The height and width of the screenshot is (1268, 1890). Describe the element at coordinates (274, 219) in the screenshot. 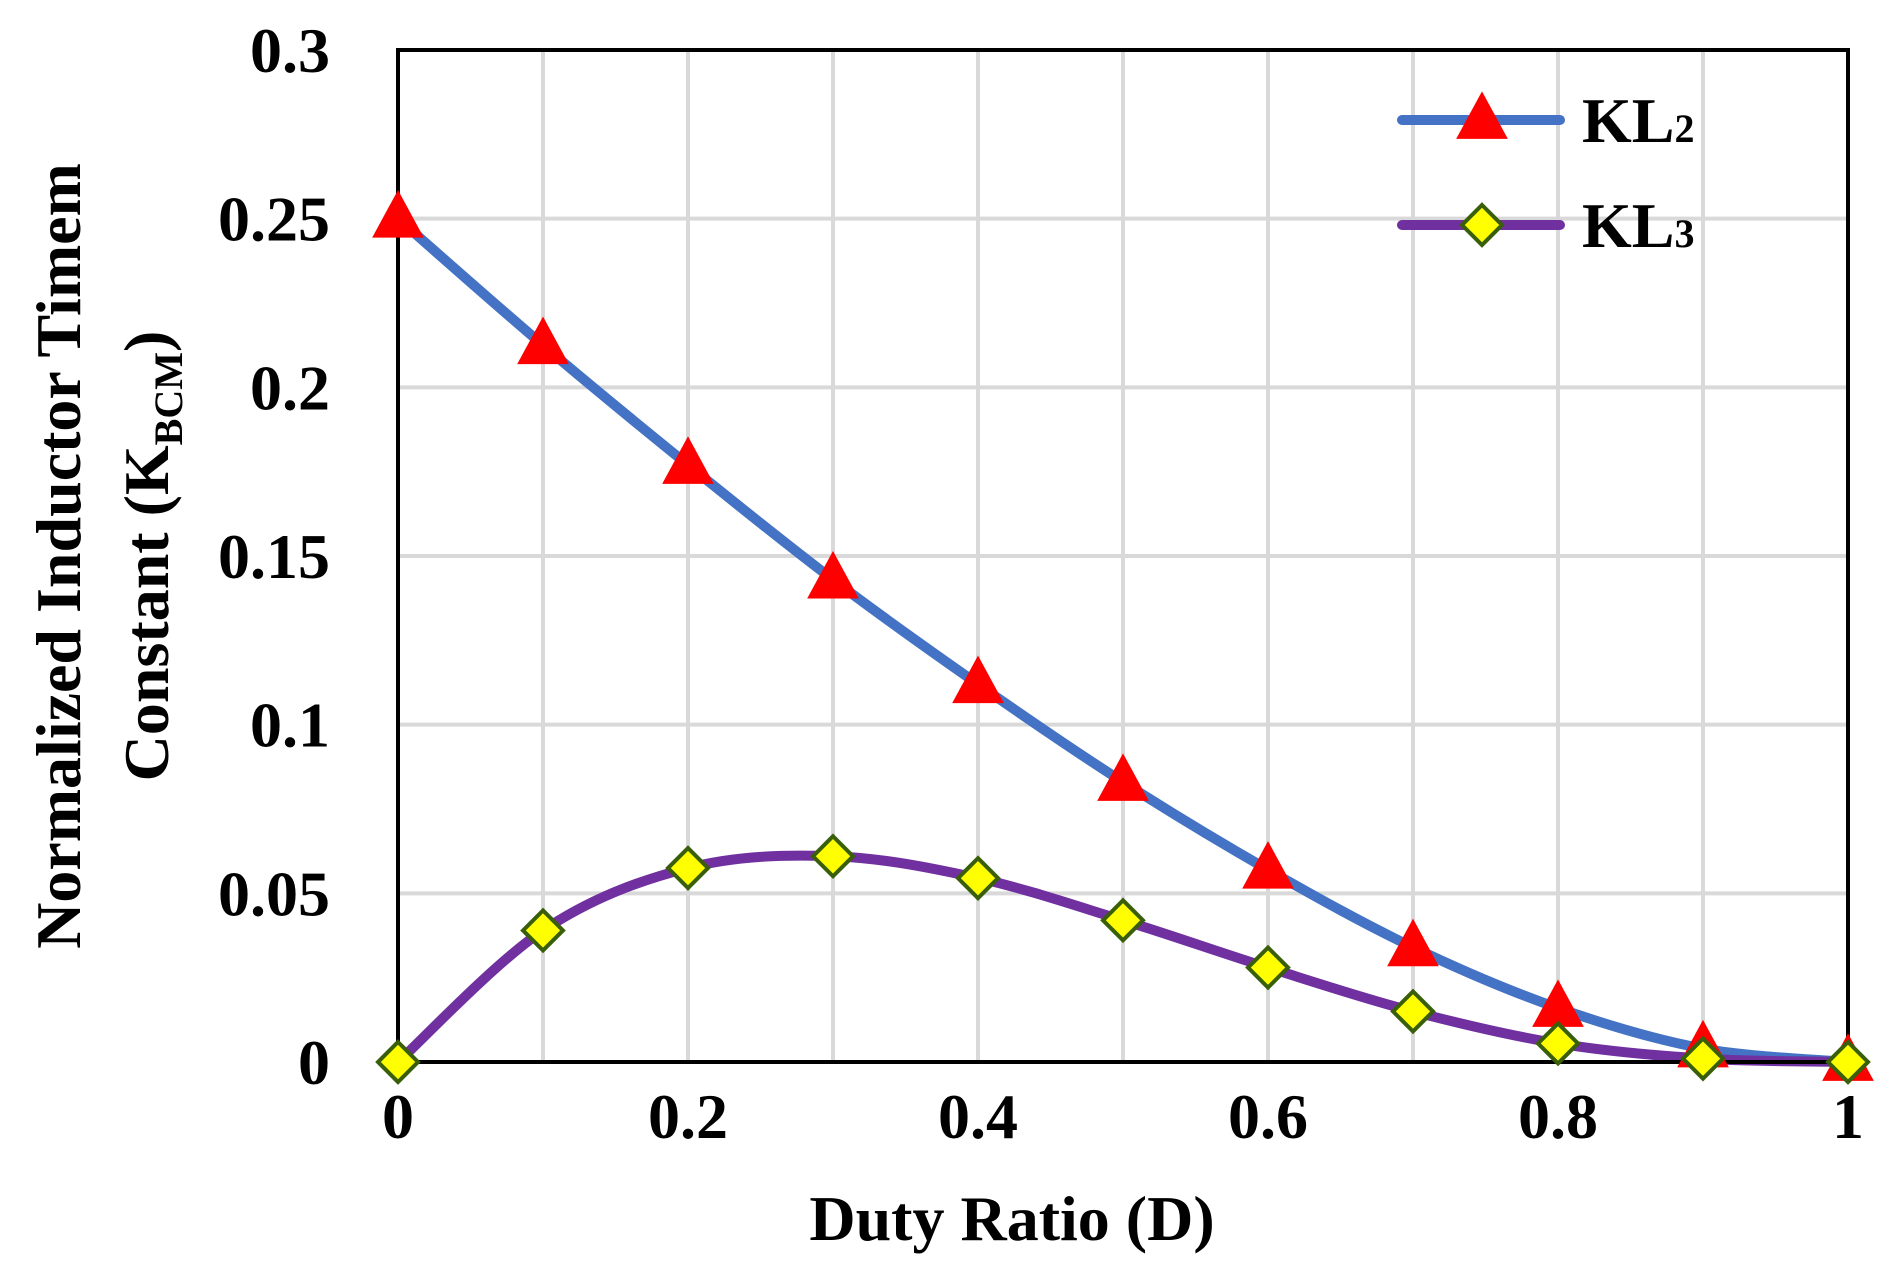

I see `y-tick-label-5: 0.25` at that location.